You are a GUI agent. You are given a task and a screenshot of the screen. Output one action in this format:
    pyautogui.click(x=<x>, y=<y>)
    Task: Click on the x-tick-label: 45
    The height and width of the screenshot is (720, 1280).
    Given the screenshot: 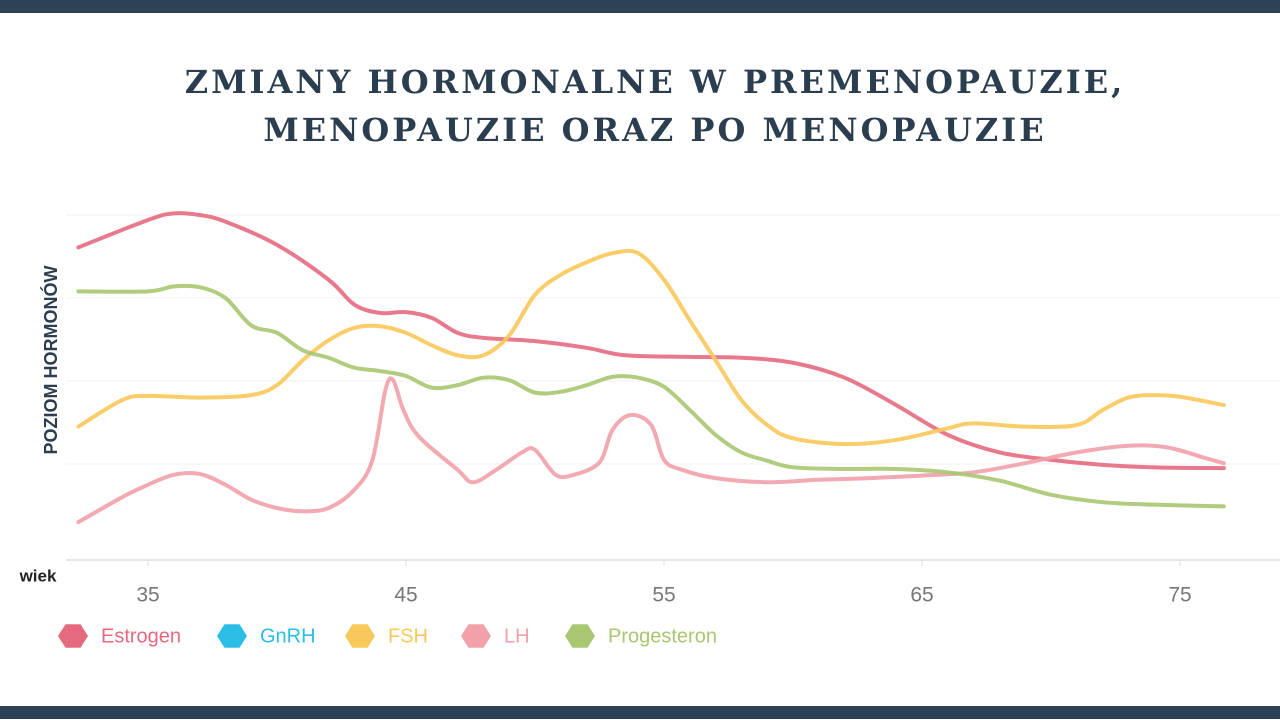 What is the action you would take?
    pyautogui.click(x=405, y=595)
    